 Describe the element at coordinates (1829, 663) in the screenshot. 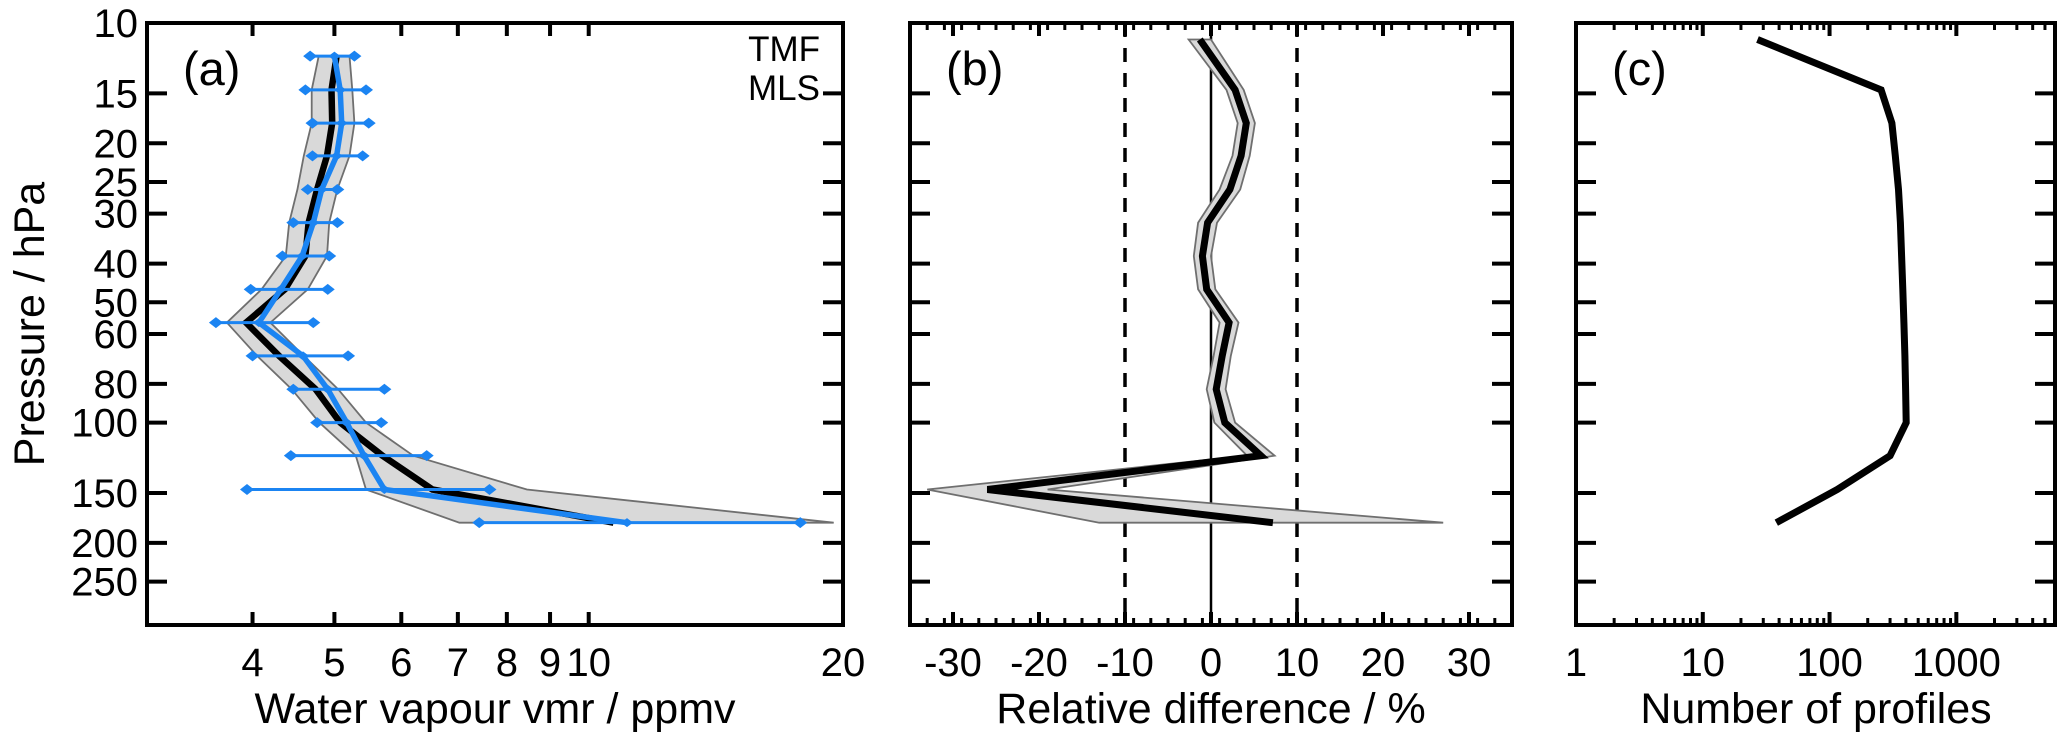

I see `x-tick-label: 100` at that location.